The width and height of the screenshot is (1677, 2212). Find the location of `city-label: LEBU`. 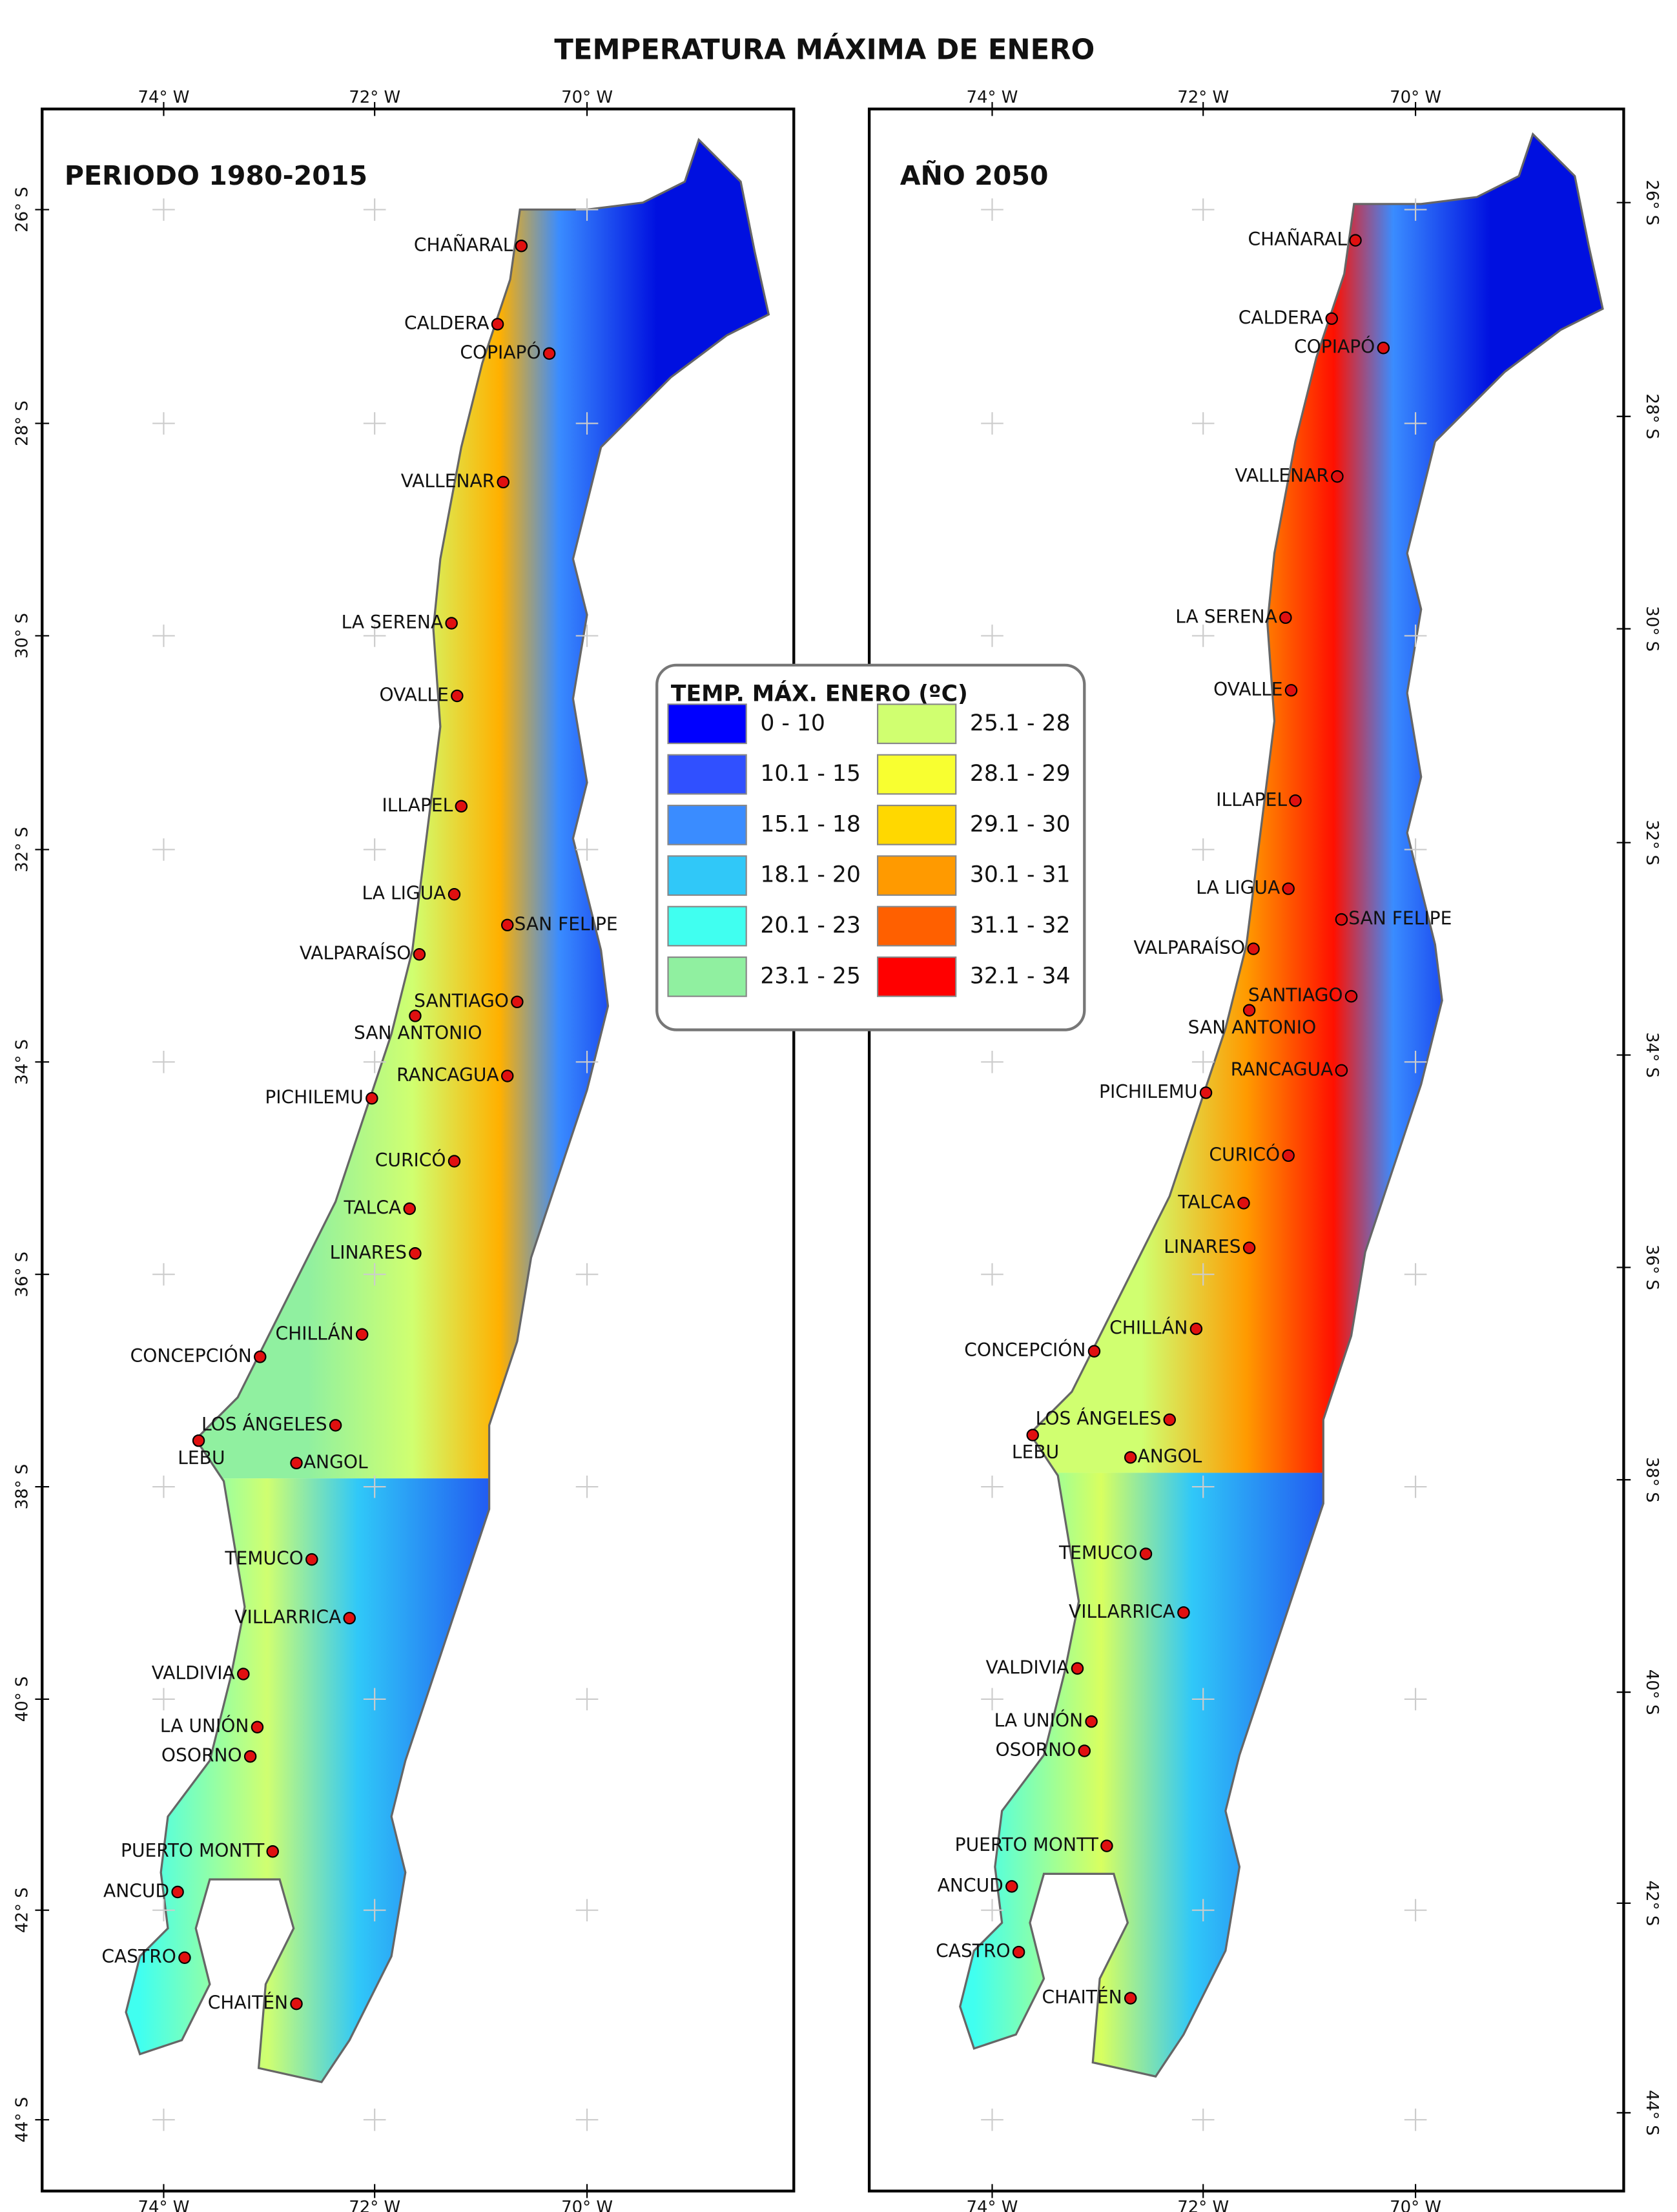

city-label: LEBU is located at coordinates (1035, 1452).